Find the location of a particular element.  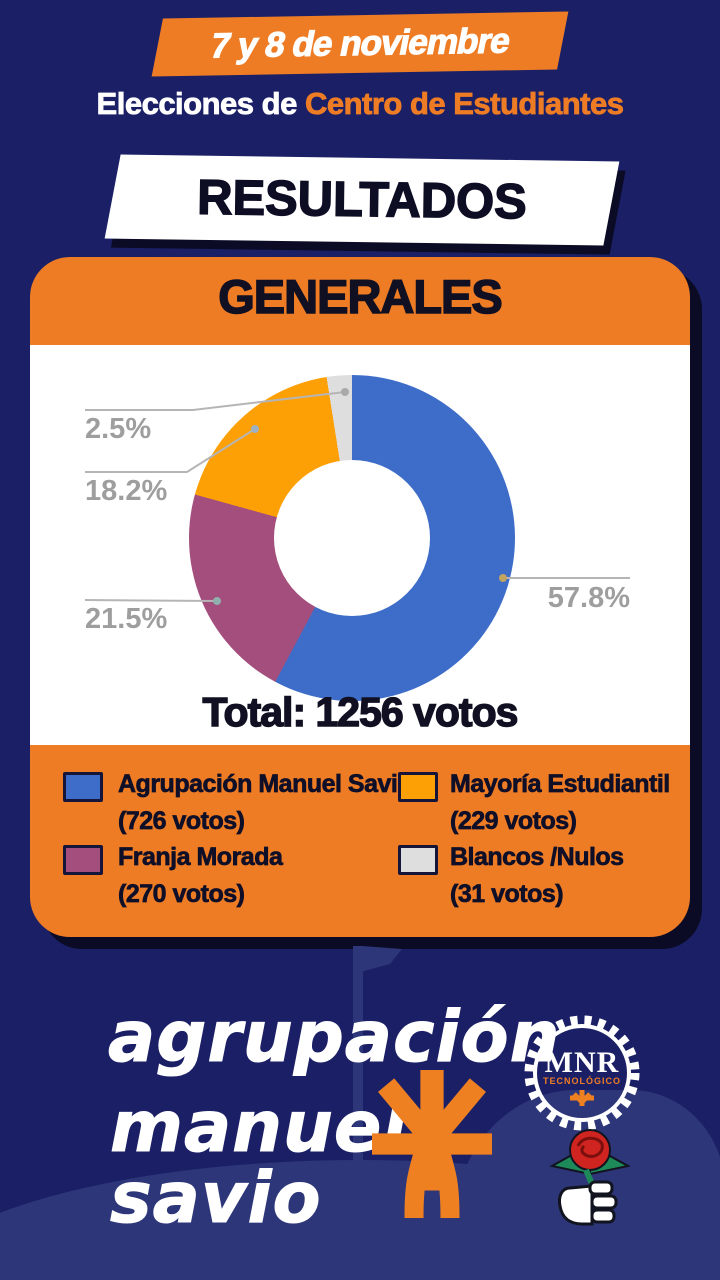

pct-label-mayoria: 18.2% is located at coordinates (126, 491).